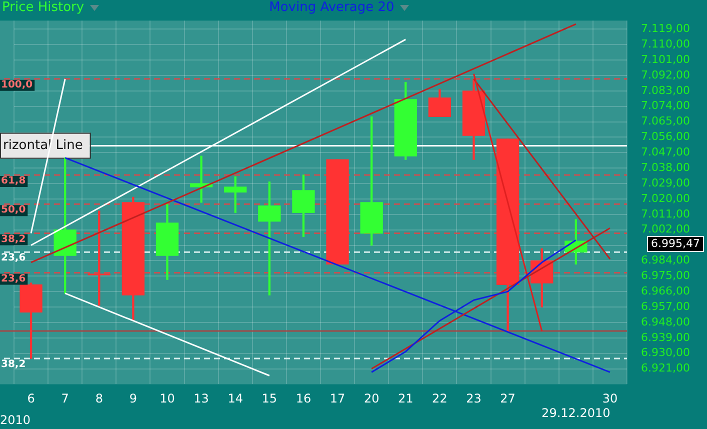  What do you see at coordinates (665, 43) in the screenshot?
I see `y-tick-label: 7.110,00` at bounding box center [665, 43].